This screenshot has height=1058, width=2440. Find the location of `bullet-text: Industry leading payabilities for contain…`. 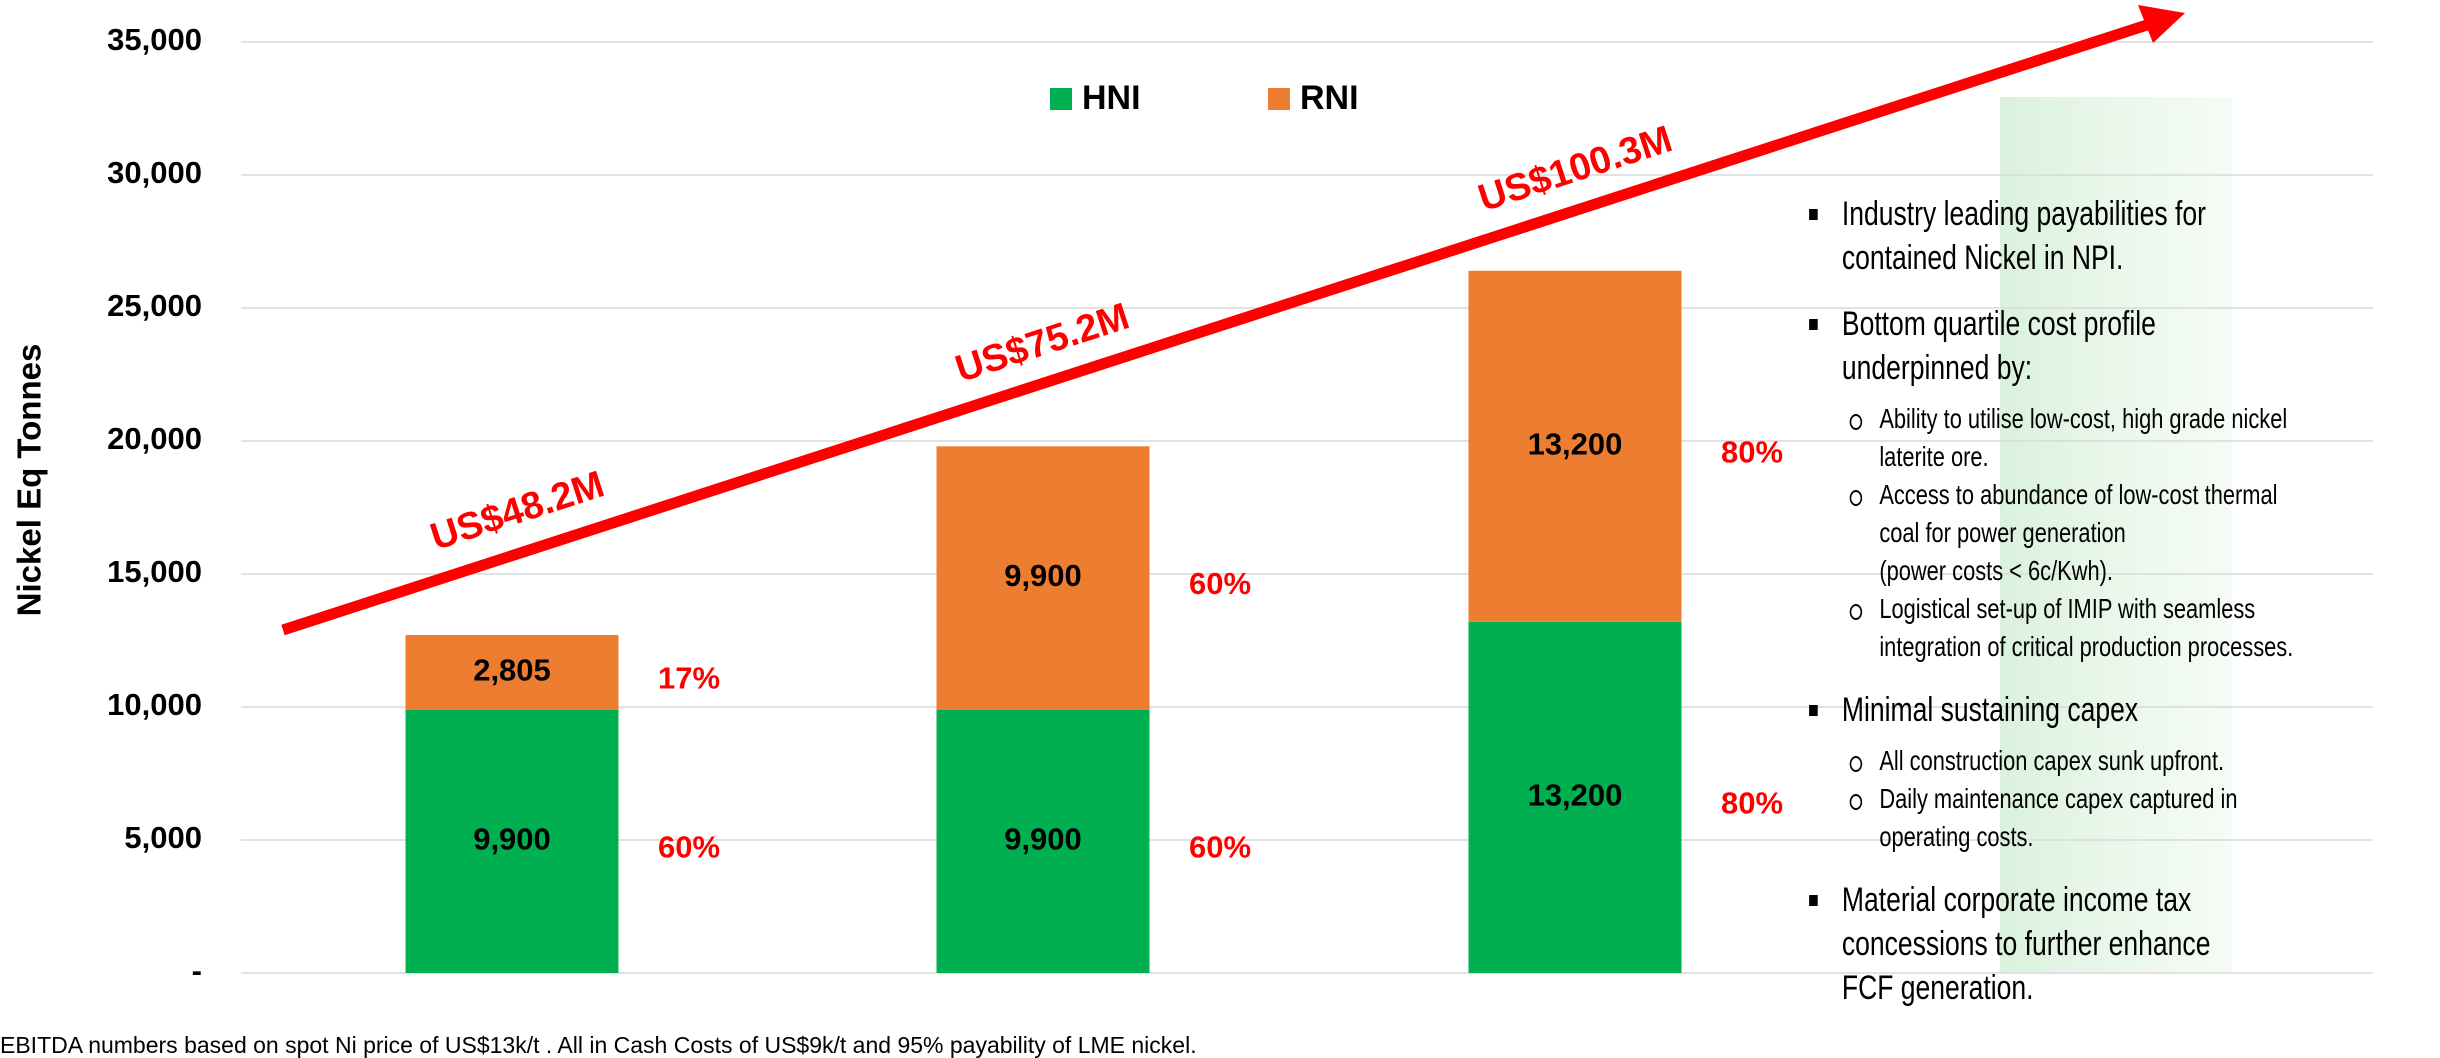

bullet-text: Industry leading payabilities for contain… is located at coordinates (2118, 236).